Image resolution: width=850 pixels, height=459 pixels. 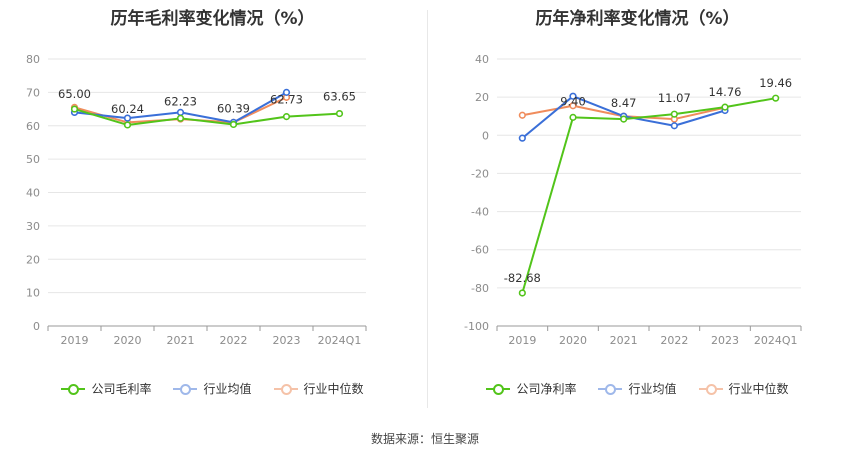 What do you see at coordinates (427, 209) in the screenshot?
I see `panel-divider` at bounding box center [427, 209].